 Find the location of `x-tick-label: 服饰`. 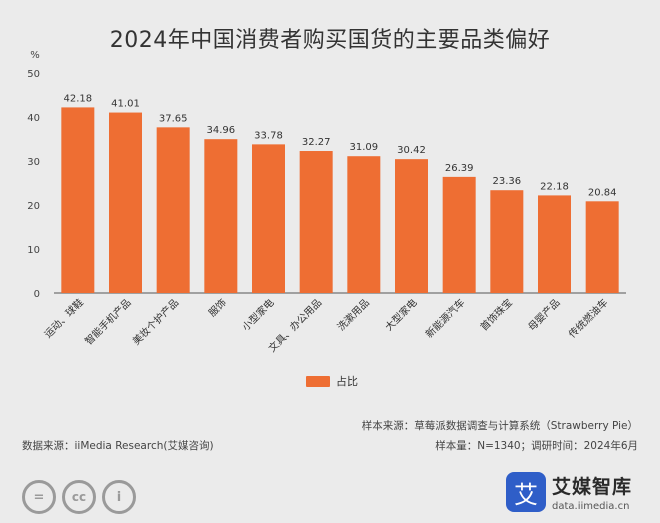

x-tick-label: 服饰 is located at coordinates (217, 307).